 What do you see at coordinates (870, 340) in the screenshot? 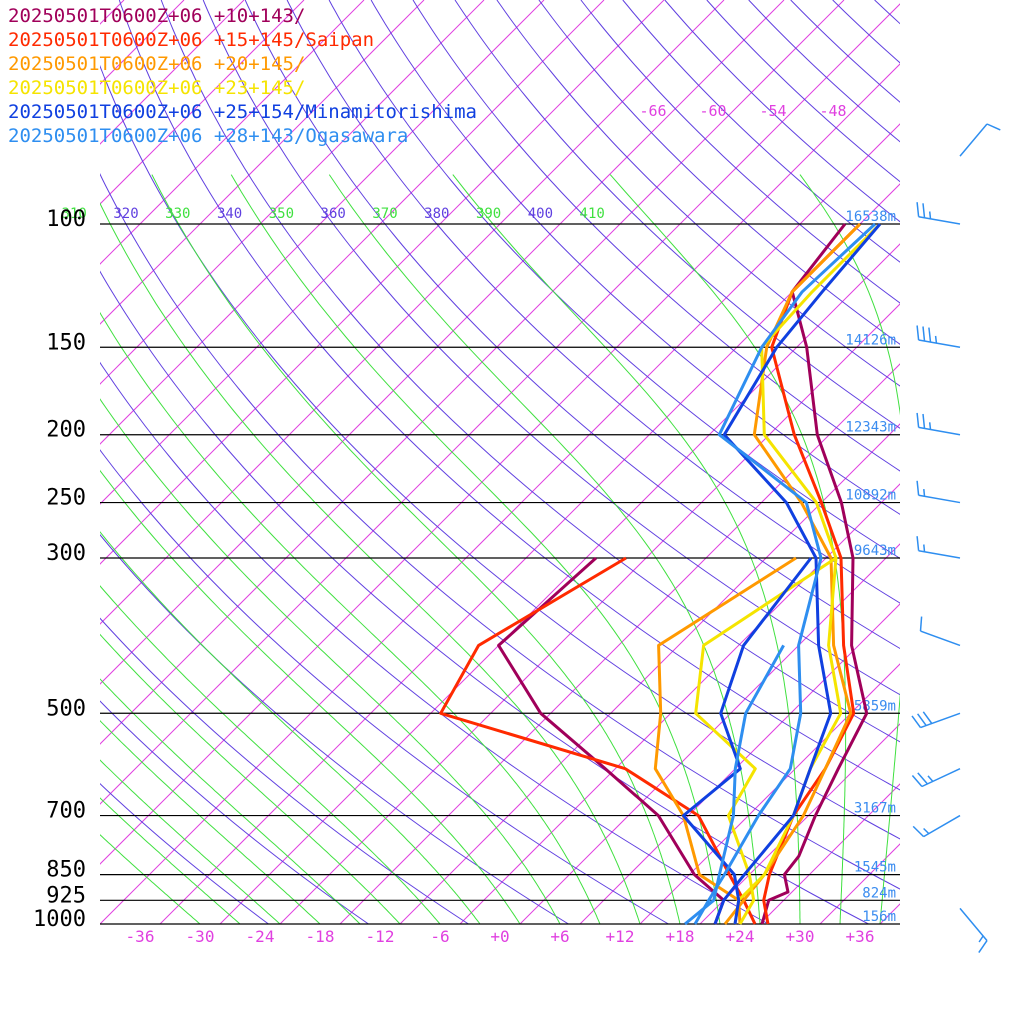
I see `height-label: 14126m` at bounding box center [870, 340].